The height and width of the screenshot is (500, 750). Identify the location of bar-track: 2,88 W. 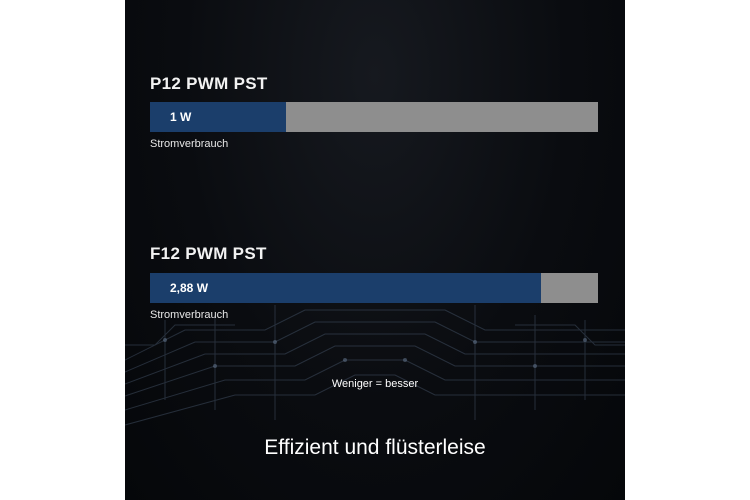
(374, 288).